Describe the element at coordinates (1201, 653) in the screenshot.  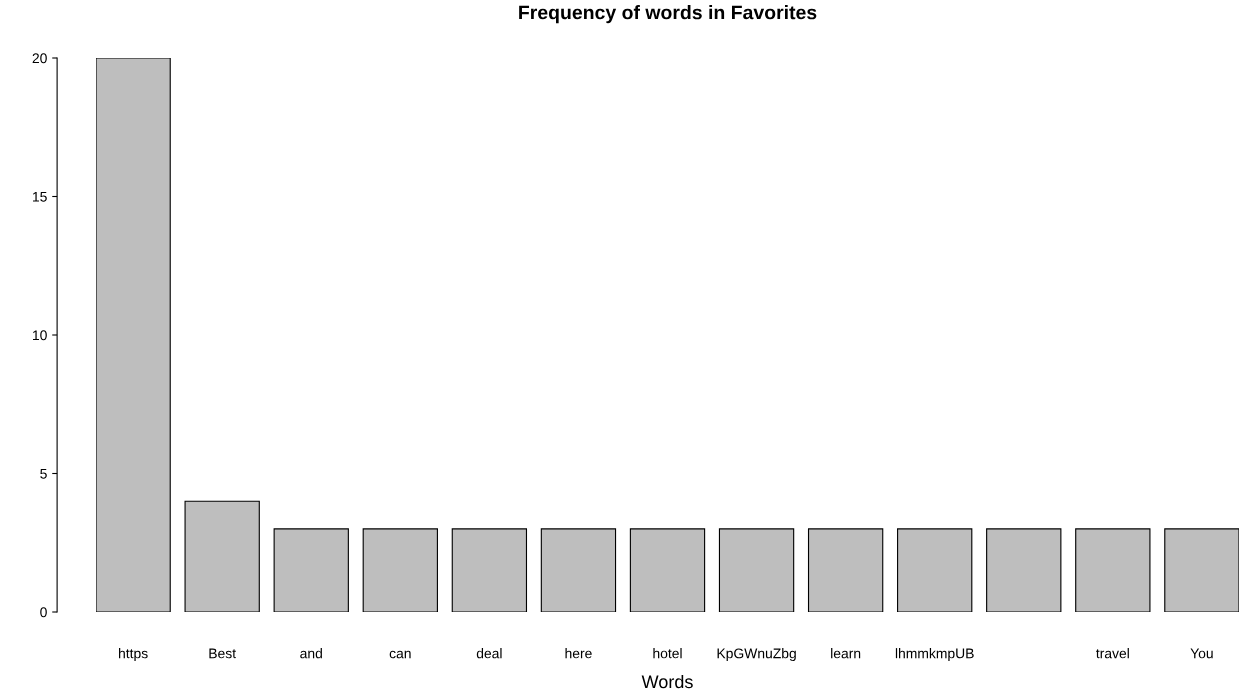
I see `x-tick-label: You` at that location.